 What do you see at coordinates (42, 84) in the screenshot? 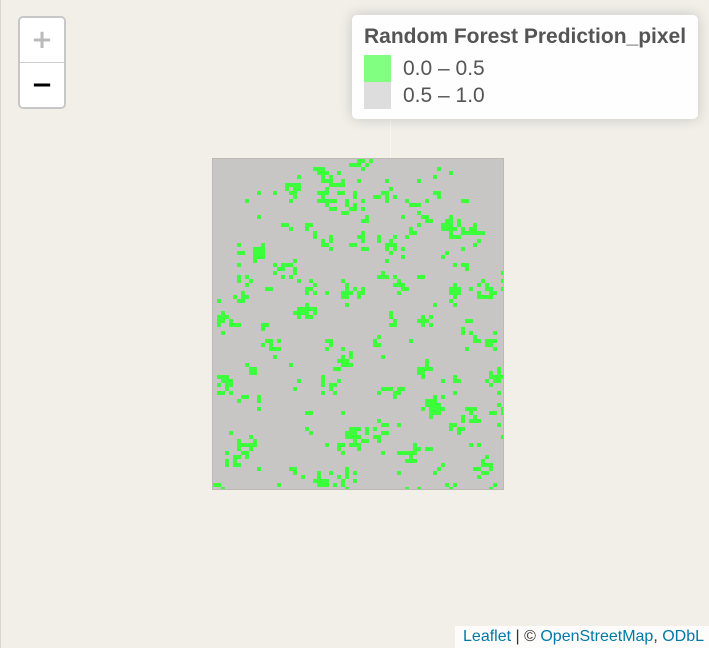
I see `zoom-out-button: −` at bounding box center [42, 84].